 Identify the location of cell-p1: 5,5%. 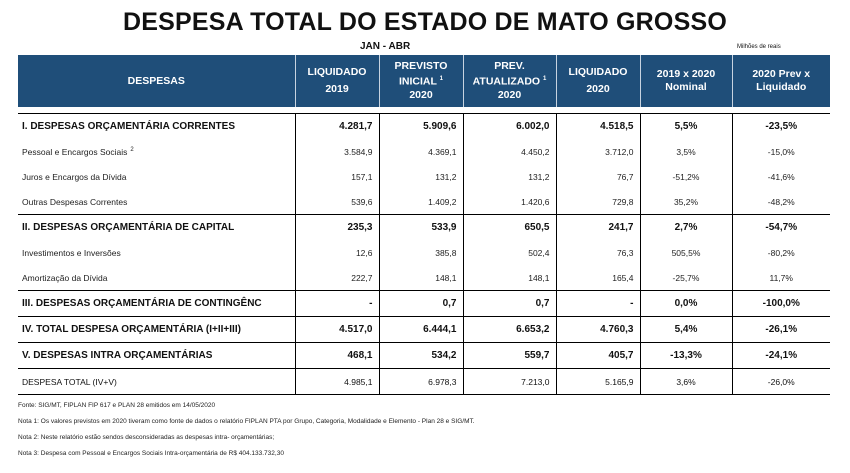
(685, 126).